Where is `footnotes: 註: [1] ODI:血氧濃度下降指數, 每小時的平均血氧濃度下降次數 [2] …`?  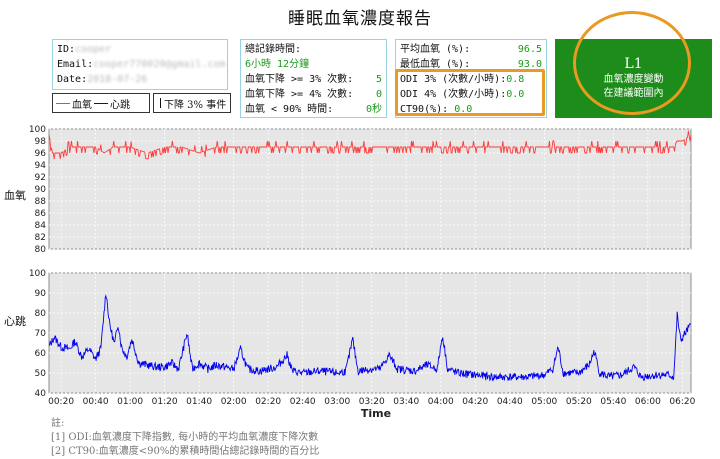
footnotes: 註: [1] ODI:血氧濃度下降指數, 每小時的平均血氧濃度下降次數 [2] … is located at coordinates (185, 438).